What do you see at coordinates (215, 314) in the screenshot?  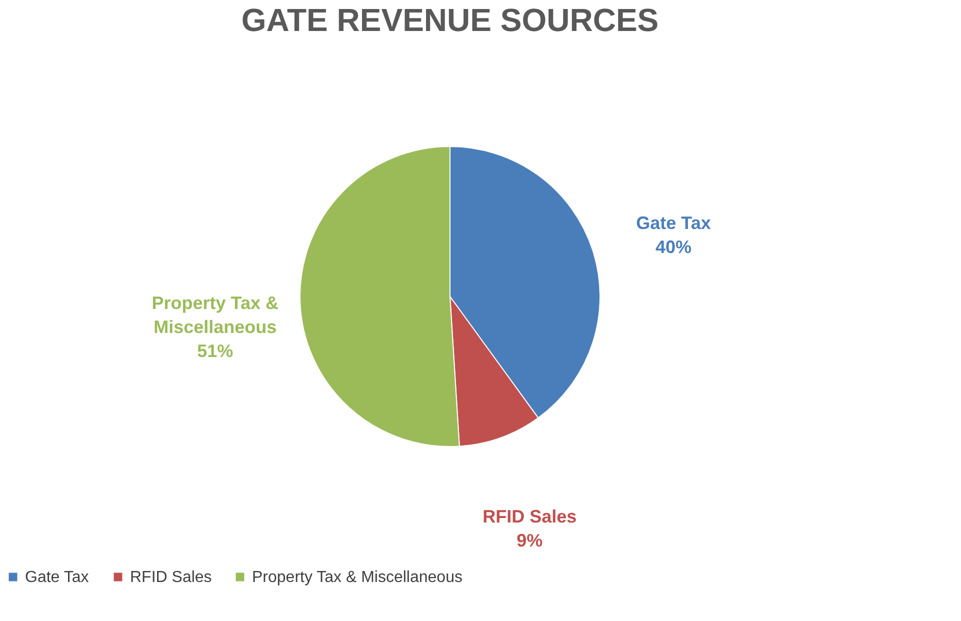 I see `slice-label: Property Tax & Miscellaneous` at bounding box center [215, 314].